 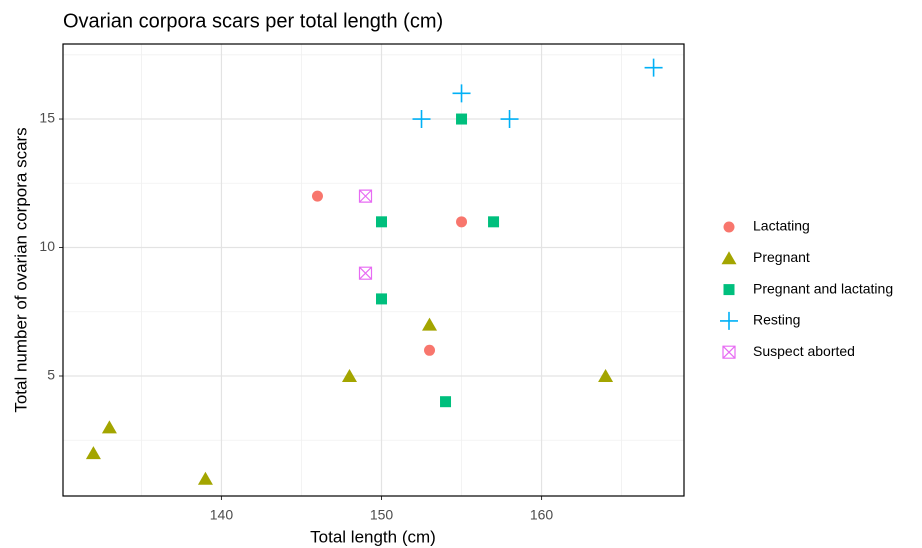 What do you see at coordinates (47, 118) in the screenshot?
I see `y-tick-label: 15` at bounding box center [47, 118].